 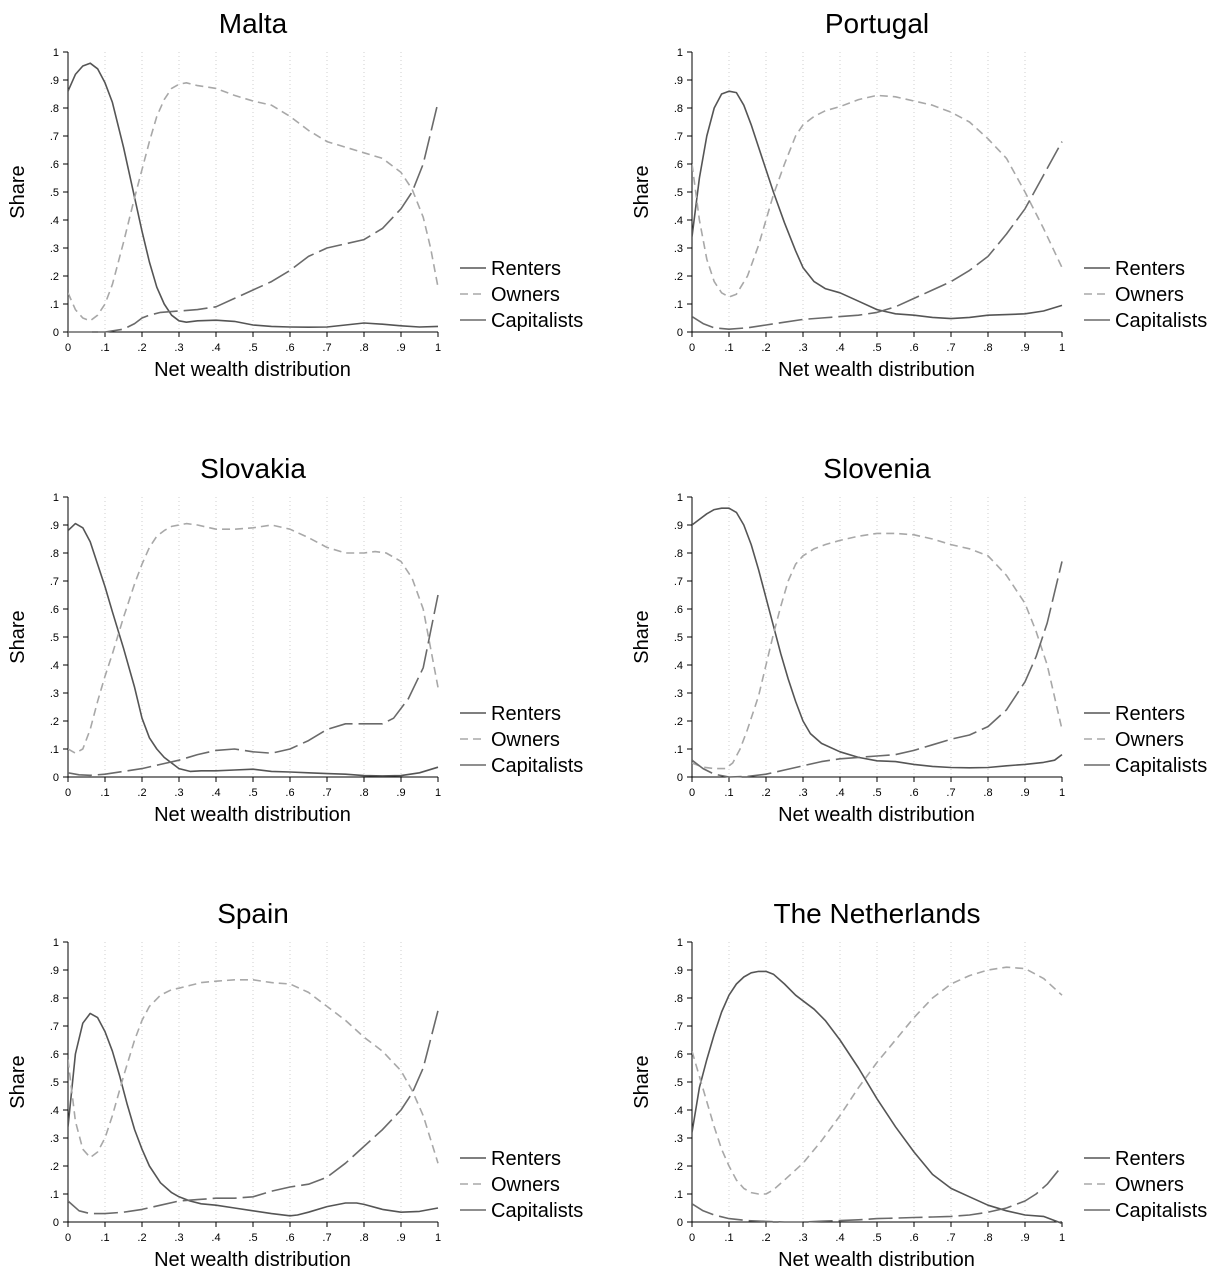 I want to click on chart-portugal-x-tick-label: .4, so click(x=839, y=348).